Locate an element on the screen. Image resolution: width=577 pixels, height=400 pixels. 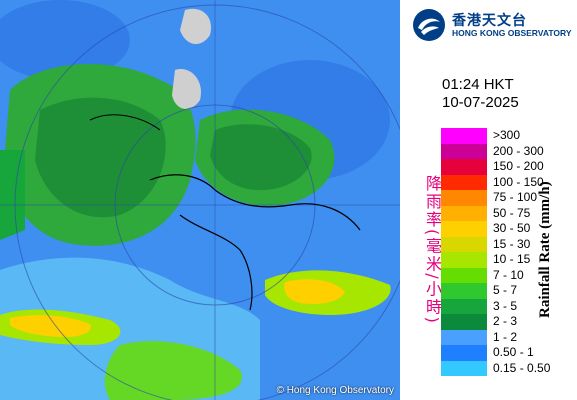
legend-row: 5 - 7 is located at coordinates (508, 291).